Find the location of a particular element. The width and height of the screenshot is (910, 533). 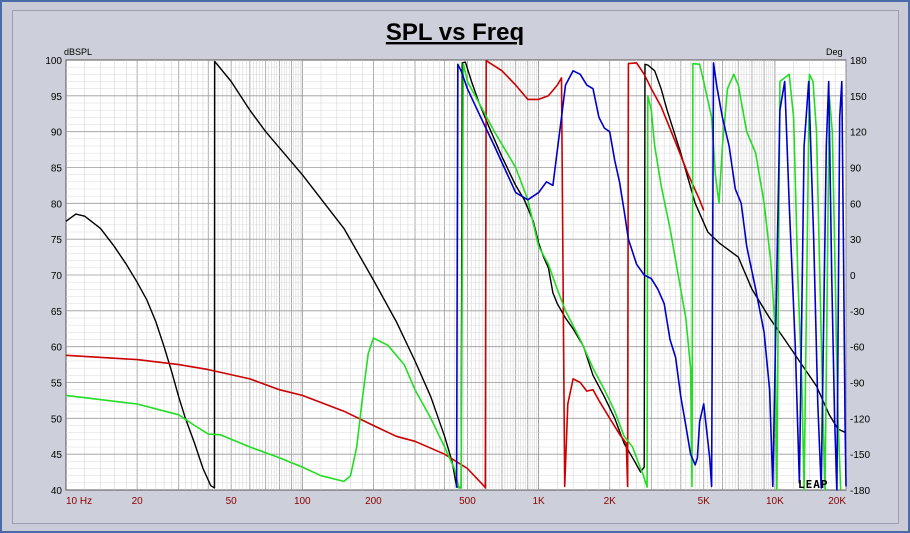

x-tick-label: 100 is located at coordinates (302, 501).